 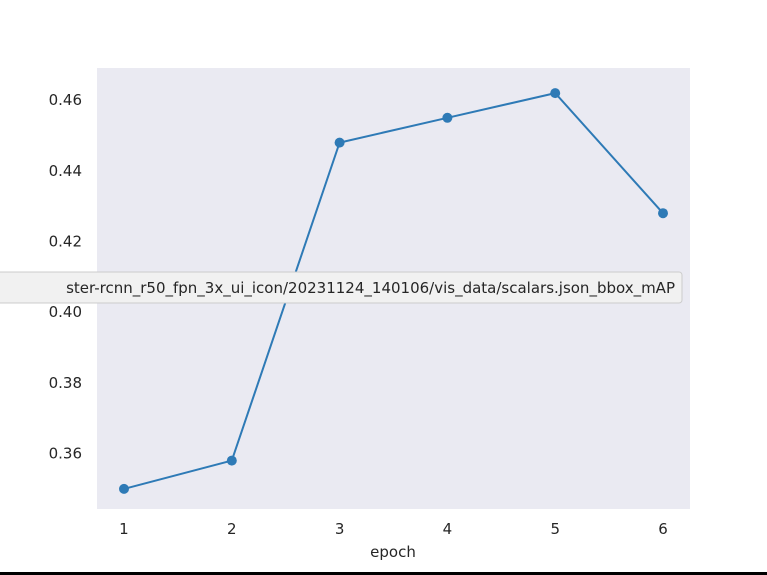 I want to click on y-tick-label: 0.42, so click(x=65, y=242).